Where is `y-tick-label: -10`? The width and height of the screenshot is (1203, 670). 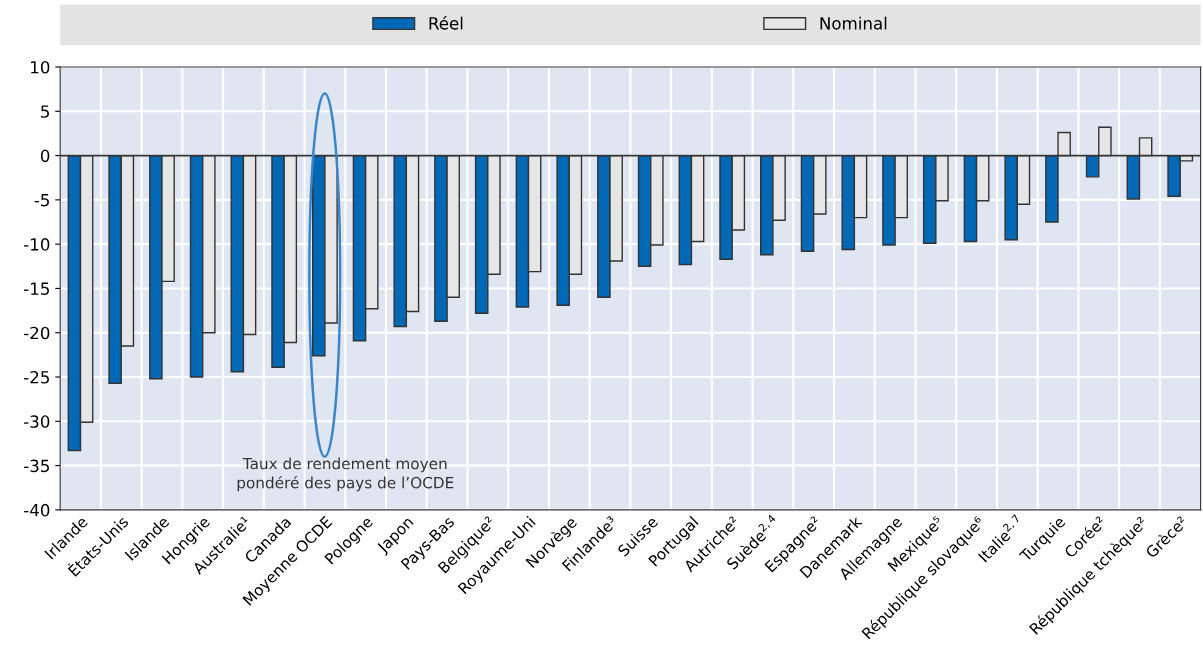
y-tick-label: -10 is located at coordinates (37, 244).